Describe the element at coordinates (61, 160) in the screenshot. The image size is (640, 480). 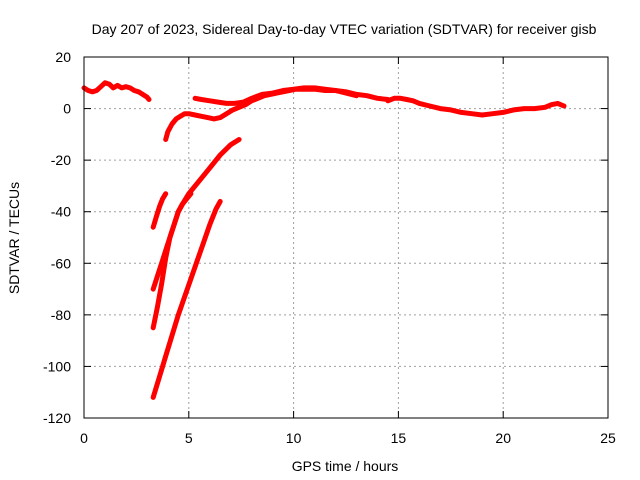
I see `y-tick-label: -20` at that location.